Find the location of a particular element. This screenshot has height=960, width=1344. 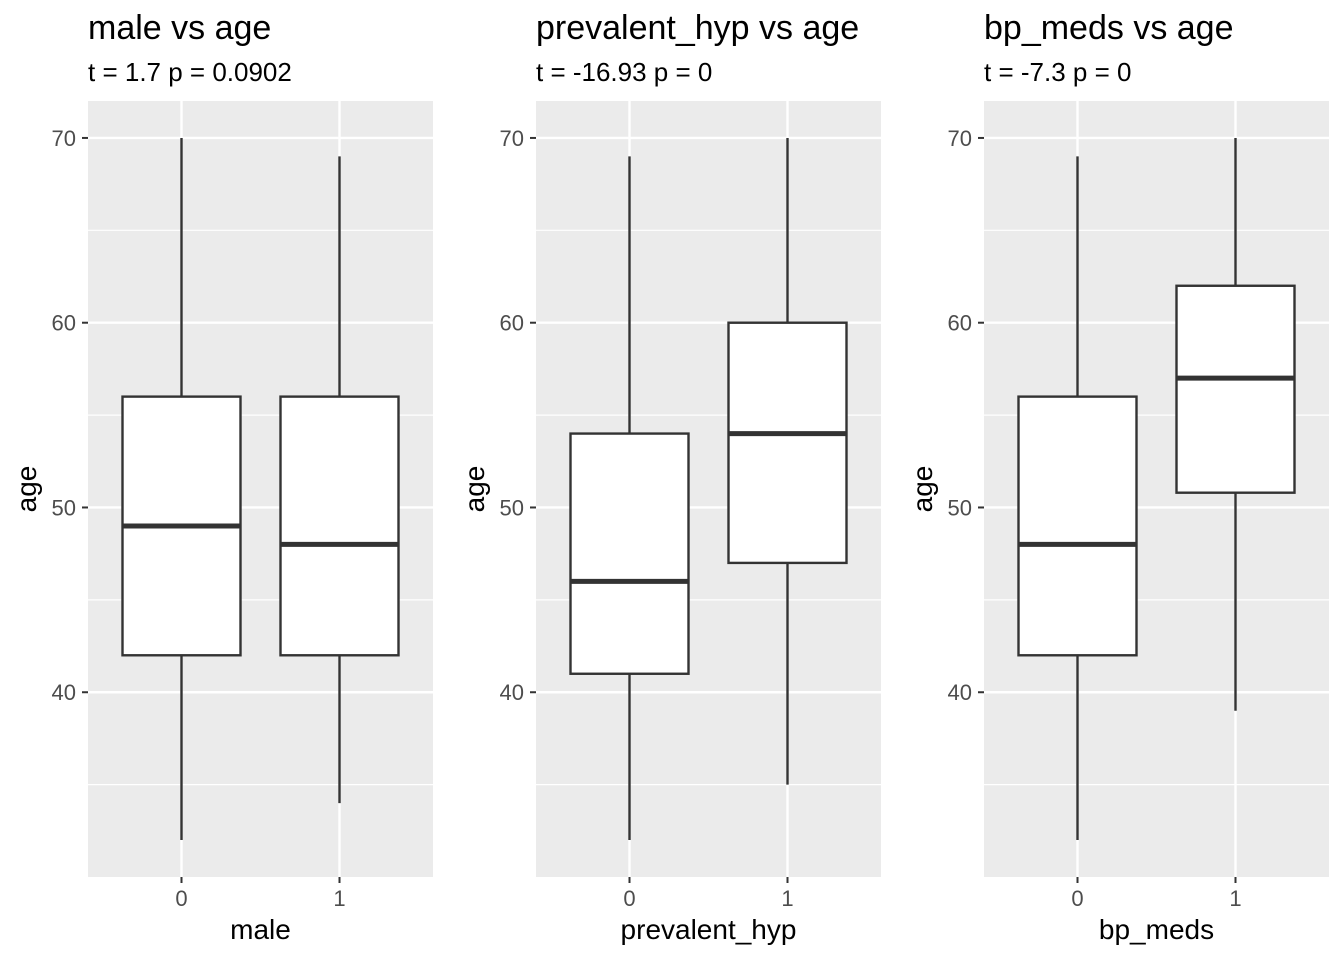

panel-subtitle: t = -7.3 p = 0 is located at coordinates (1057, 72).